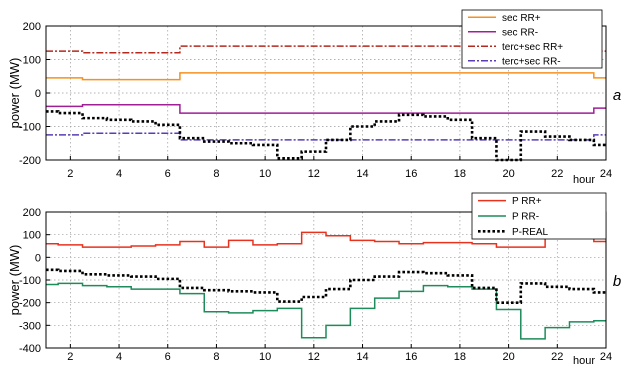 The height and width of the screenshot is (369, 627). I want to click on legend-label: P RR-, so click(525, 217).